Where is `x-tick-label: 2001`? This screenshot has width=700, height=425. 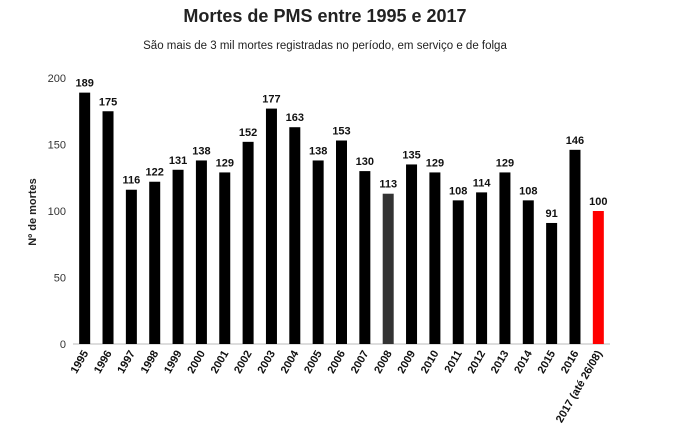
x-tick-label: 2001 is located at coordinates (220, 362).